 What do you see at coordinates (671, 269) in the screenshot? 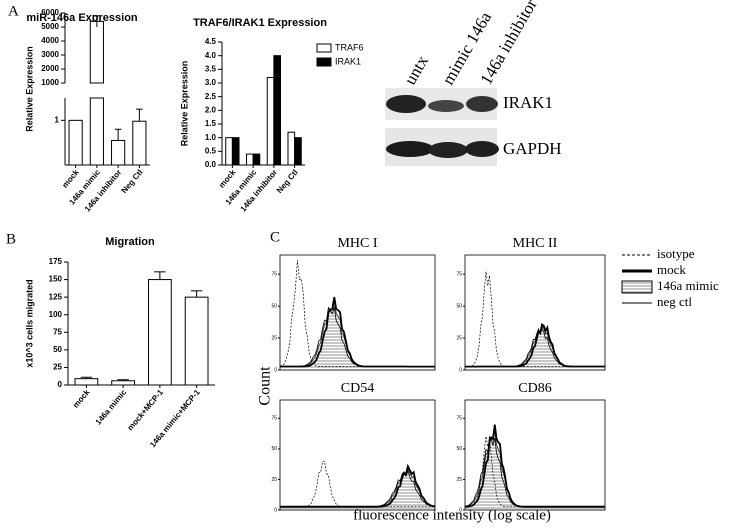
I see `legend-label: mock` at bounding box center [671, 269].